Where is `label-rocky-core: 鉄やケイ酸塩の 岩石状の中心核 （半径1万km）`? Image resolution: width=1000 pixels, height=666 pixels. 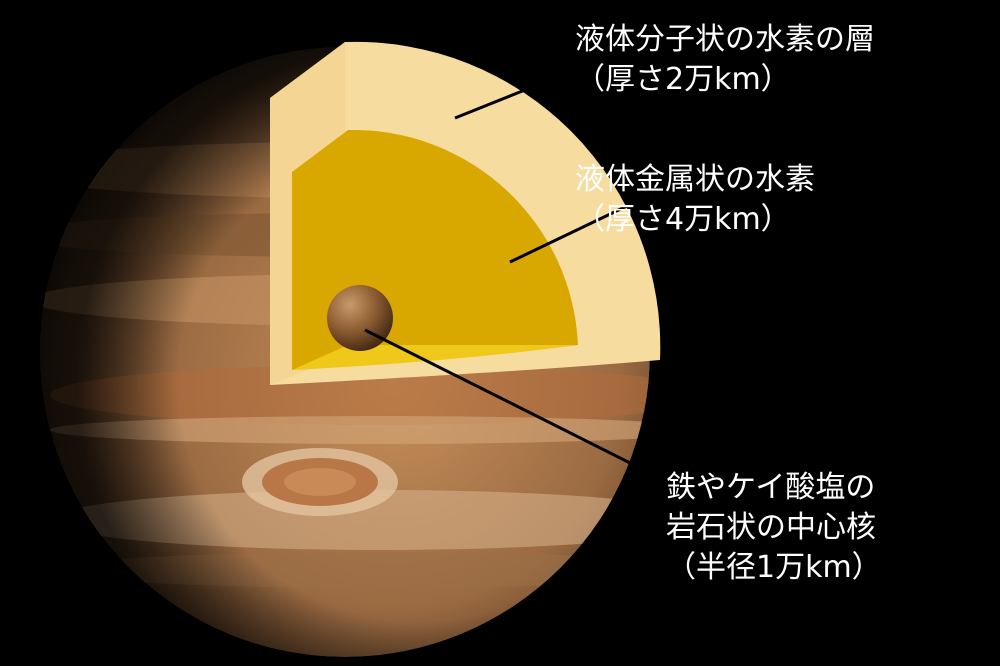 label-rocky-core: 鉄やケイ酸塩の 岩石状の中心核 （半径1万km） is located at coordinates (774, 528).